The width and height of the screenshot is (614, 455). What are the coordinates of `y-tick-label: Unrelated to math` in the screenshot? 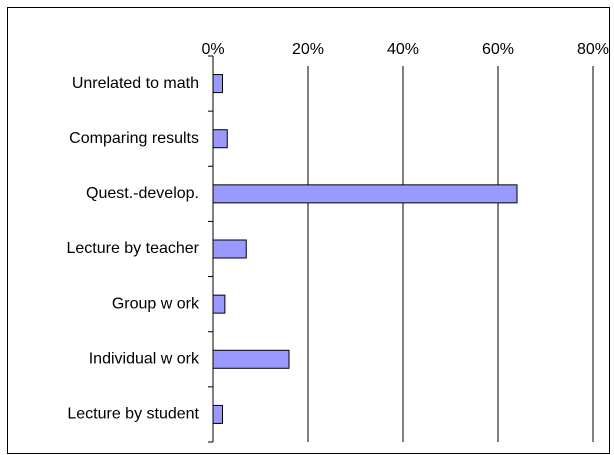 It's located at (135, 83).